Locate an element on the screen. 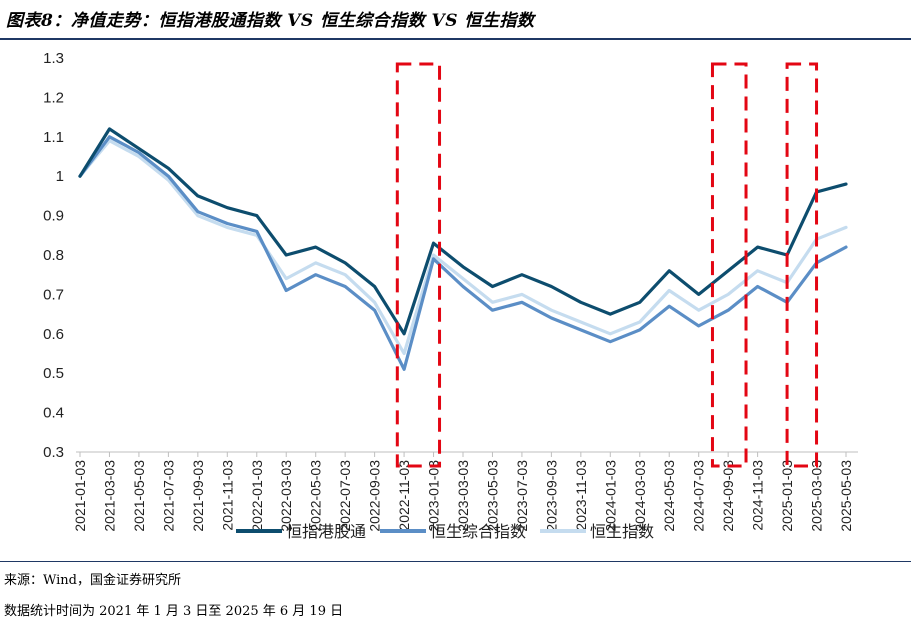  y-tick-label: 0.6 is located at coordinates (53, 334).